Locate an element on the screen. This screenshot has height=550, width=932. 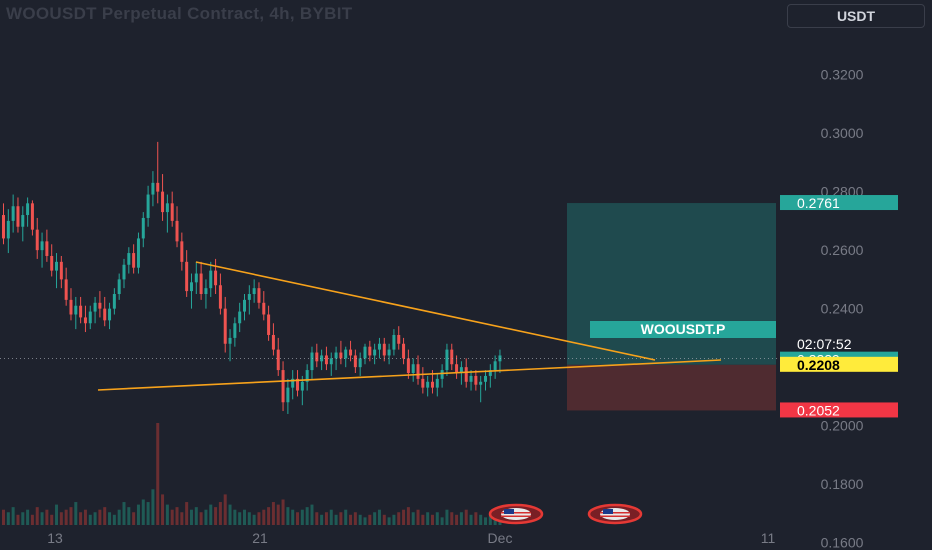
symbol-tag-bg is located at coordinates (683, 329).